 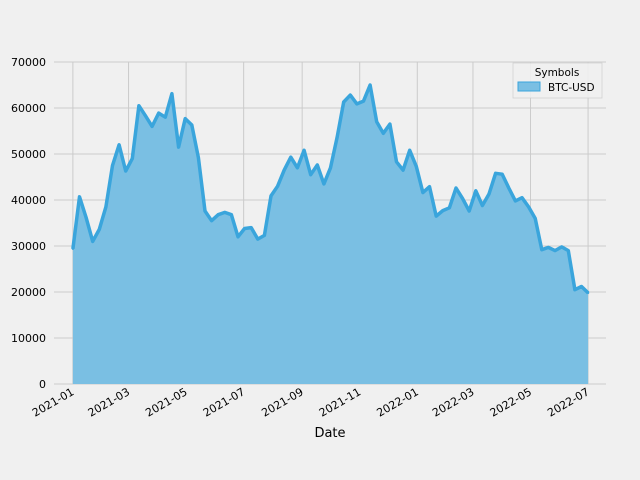 I want to click on y-tick-label: 60000, so click(x=28, y=108).